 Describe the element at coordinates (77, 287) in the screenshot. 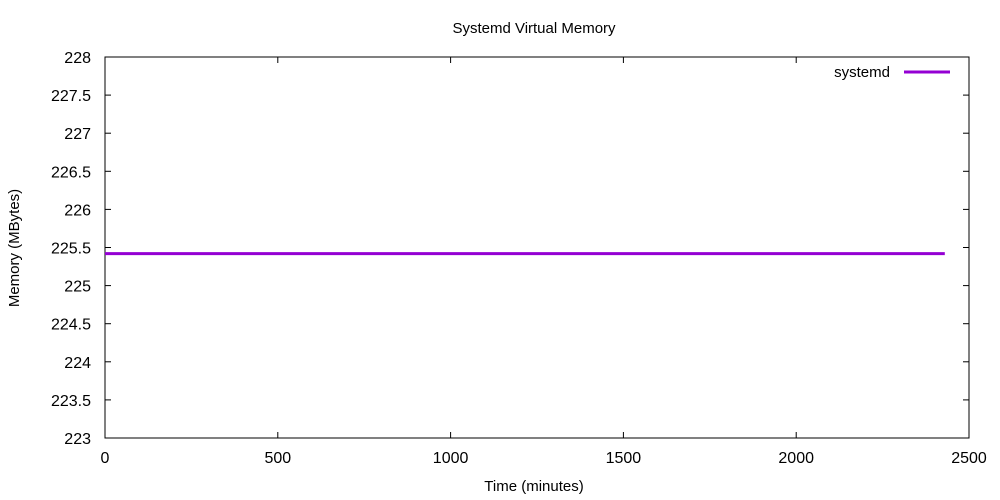

I see `y-tick-label: 225` at that location.